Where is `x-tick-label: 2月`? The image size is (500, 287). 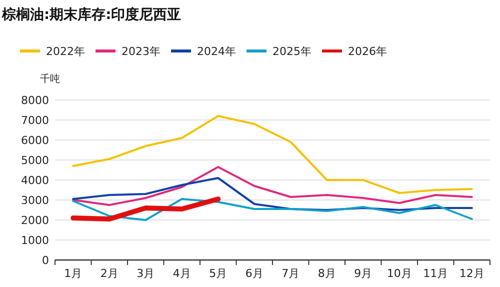
x-tick-label: 2月 is located at coordinates (109, 273).